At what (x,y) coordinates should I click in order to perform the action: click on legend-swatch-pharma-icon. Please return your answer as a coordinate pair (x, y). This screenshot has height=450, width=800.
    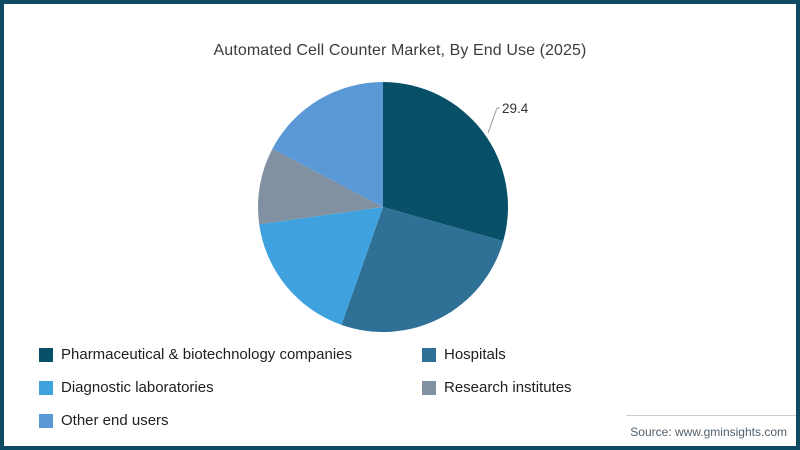
    Looking at the image, I should click on (46, 354).